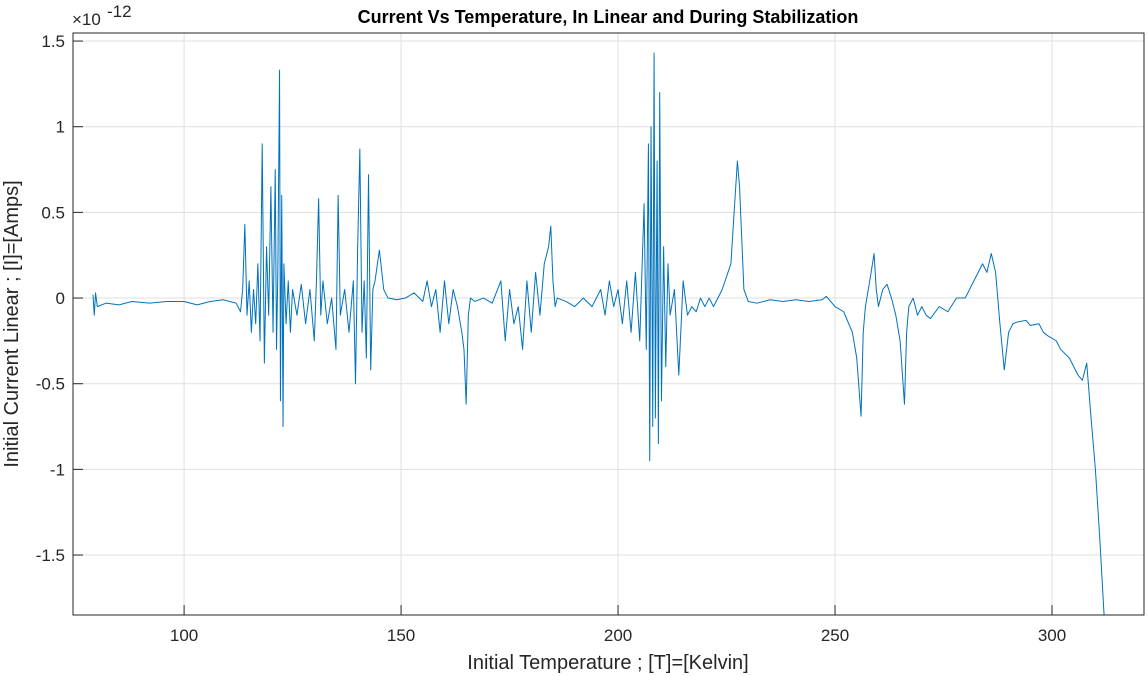 This screenshot has height=676, width=1147. I want to click on x-tick-label: 100, so click(184, 635).